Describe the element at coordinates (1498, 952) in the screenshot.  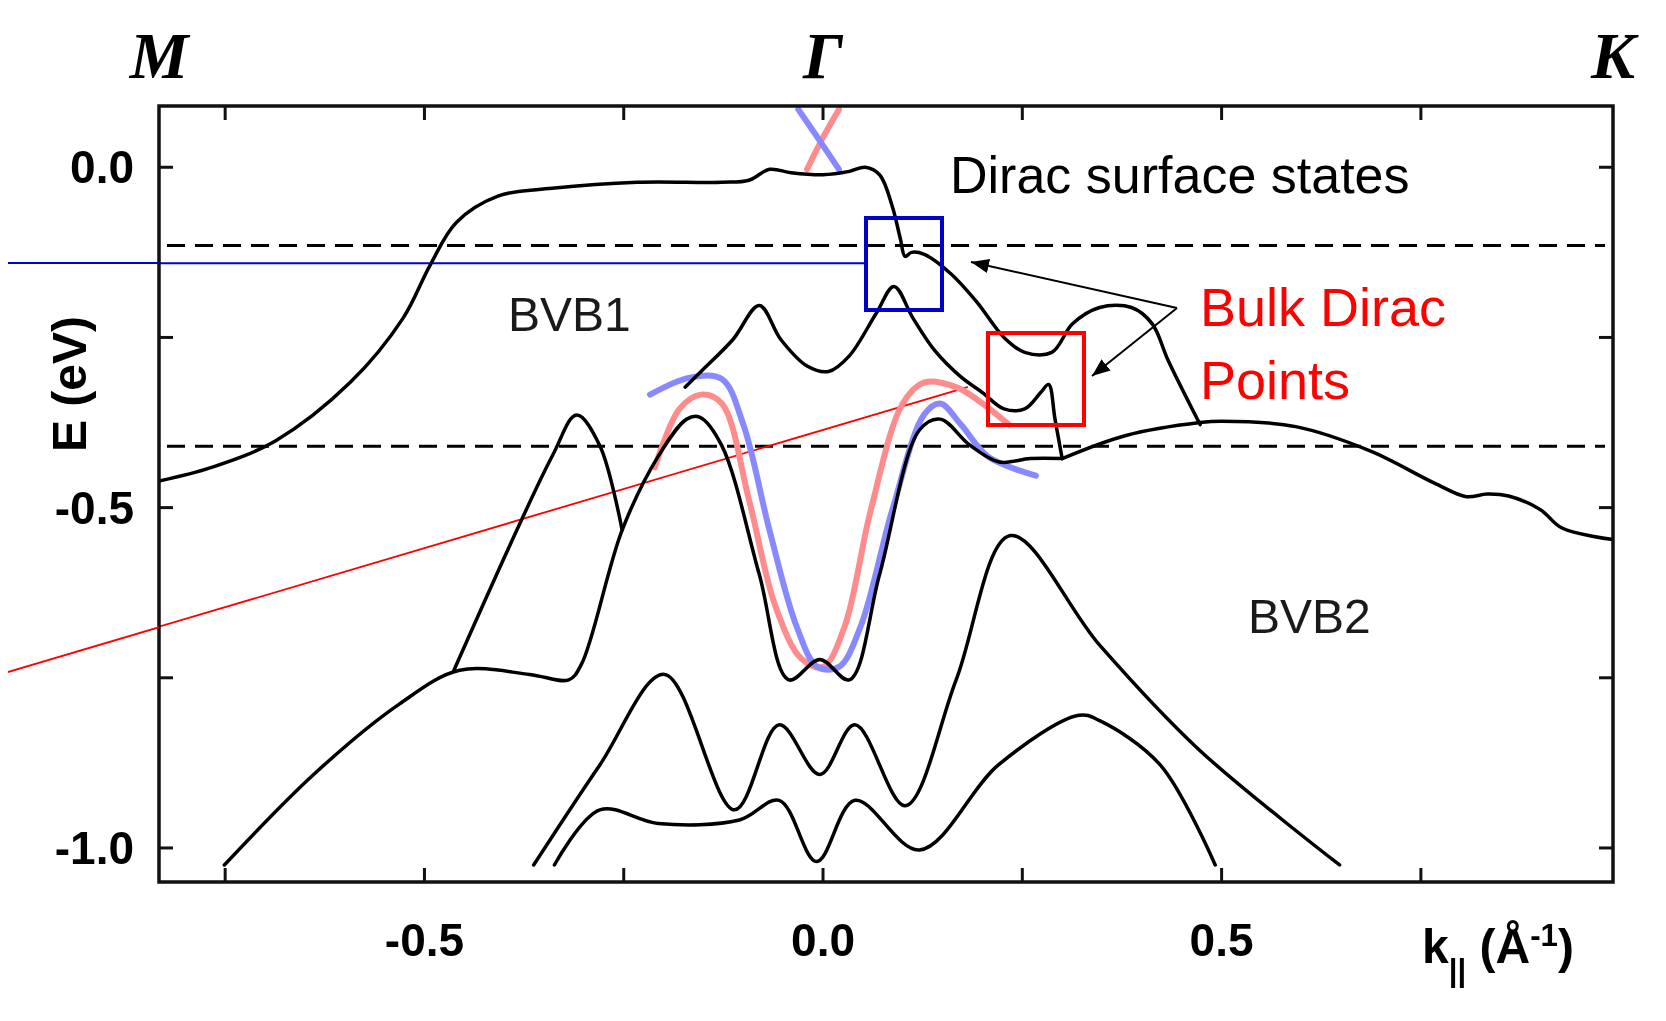
I see `x-axis-title: k$_{||}$ (Å$^{-1}$)` at that location.